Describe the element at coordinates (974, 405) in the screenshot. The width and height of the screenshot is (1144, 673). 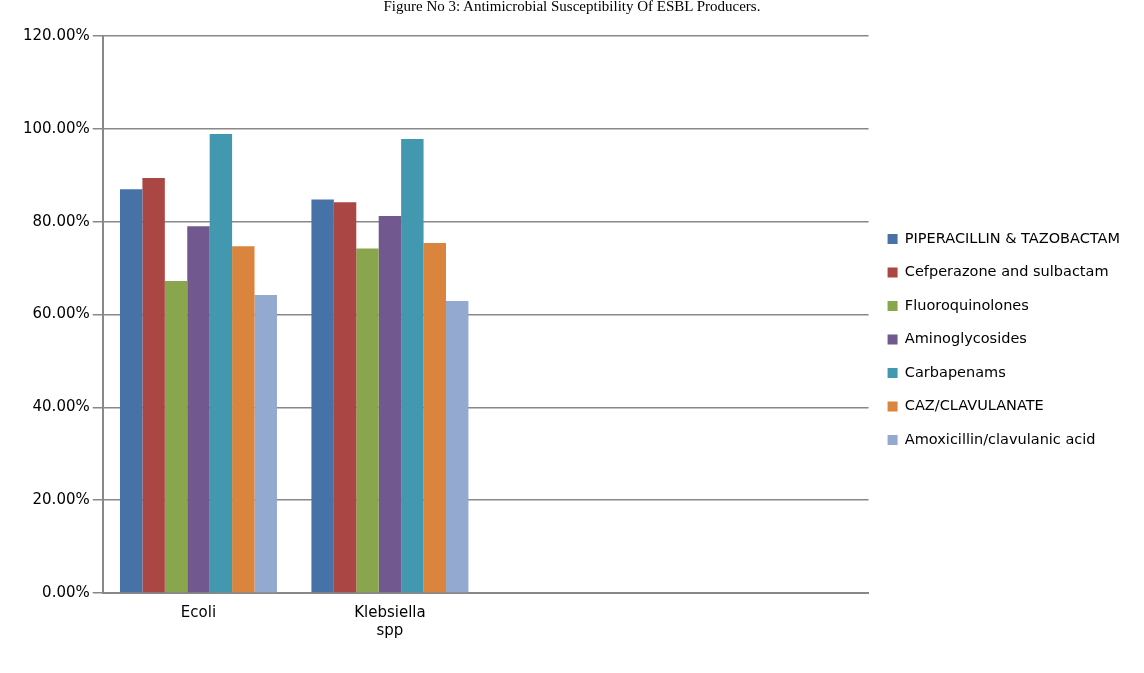
I see `legend-label: CAZ/CLAVULANATE` at that location.